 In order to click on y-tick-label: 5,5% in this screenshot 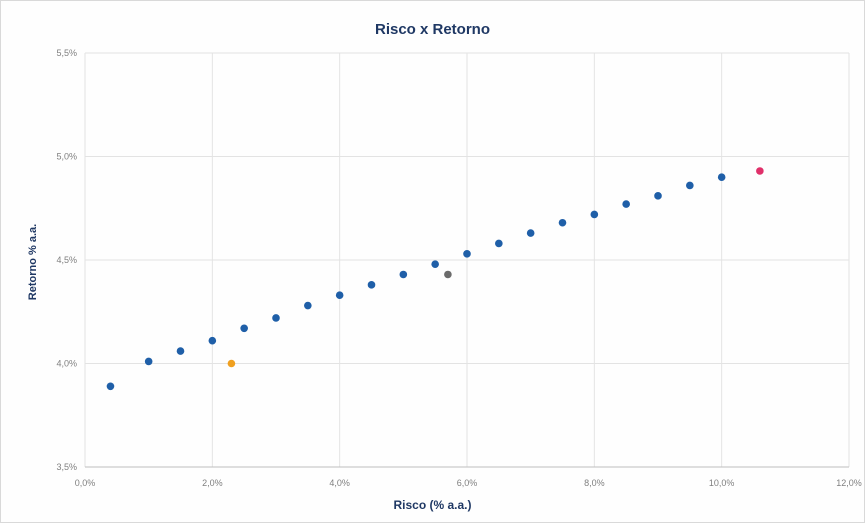, I will do `click(66, 53)`.